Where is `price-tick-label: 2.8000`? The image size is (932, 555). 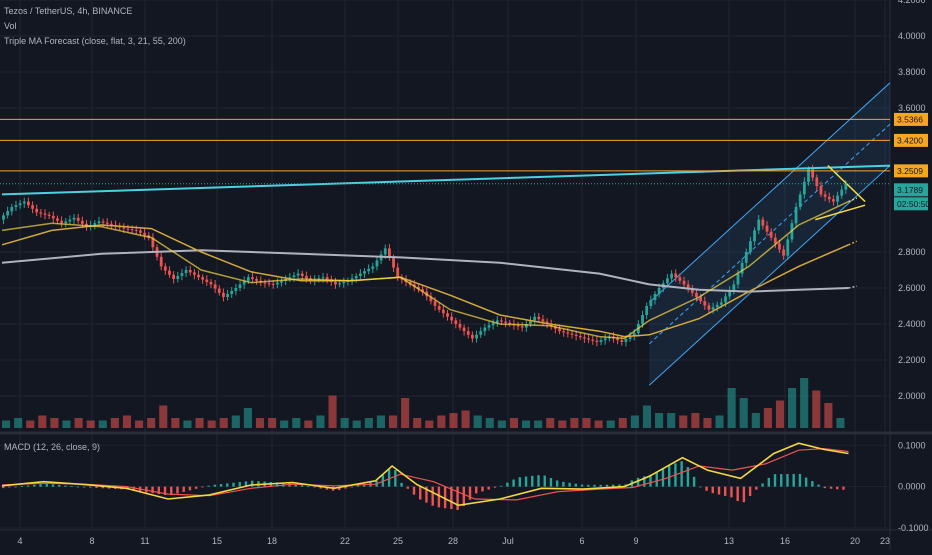
price-tick-label: 2.8000 is located at coordinates (912, 252).